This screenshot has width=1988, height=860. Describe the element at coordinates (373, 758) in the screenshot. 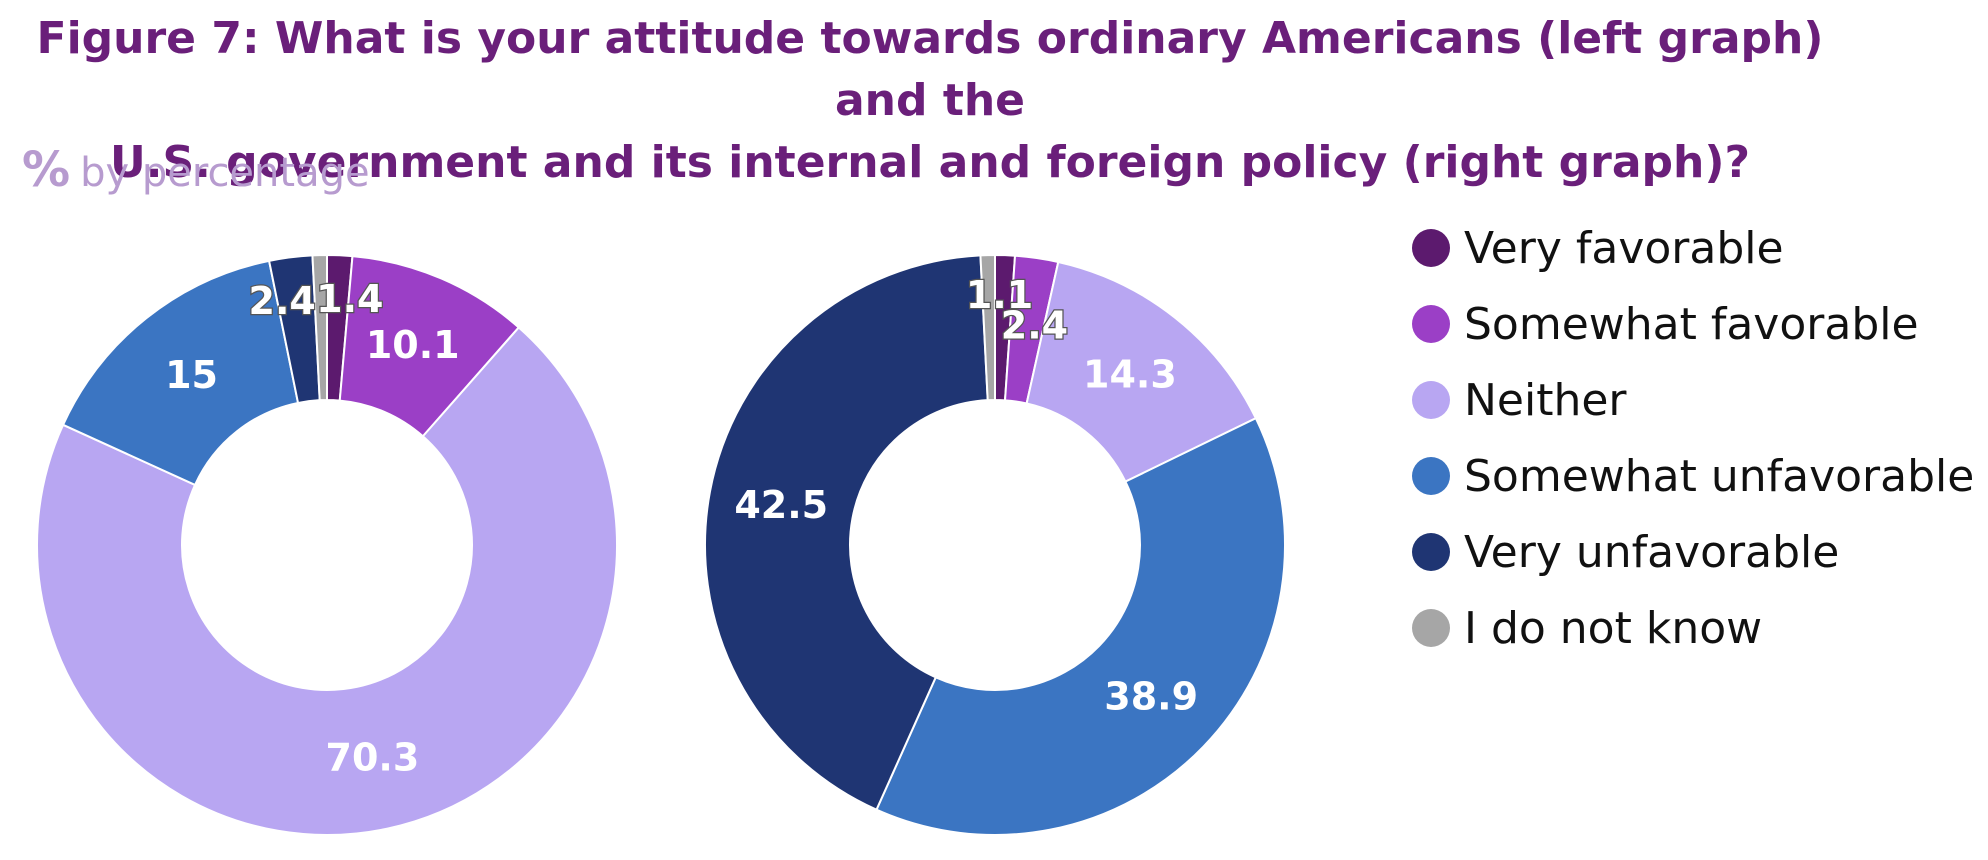

I see `donut-1-label-neither: 70.3` at that location.